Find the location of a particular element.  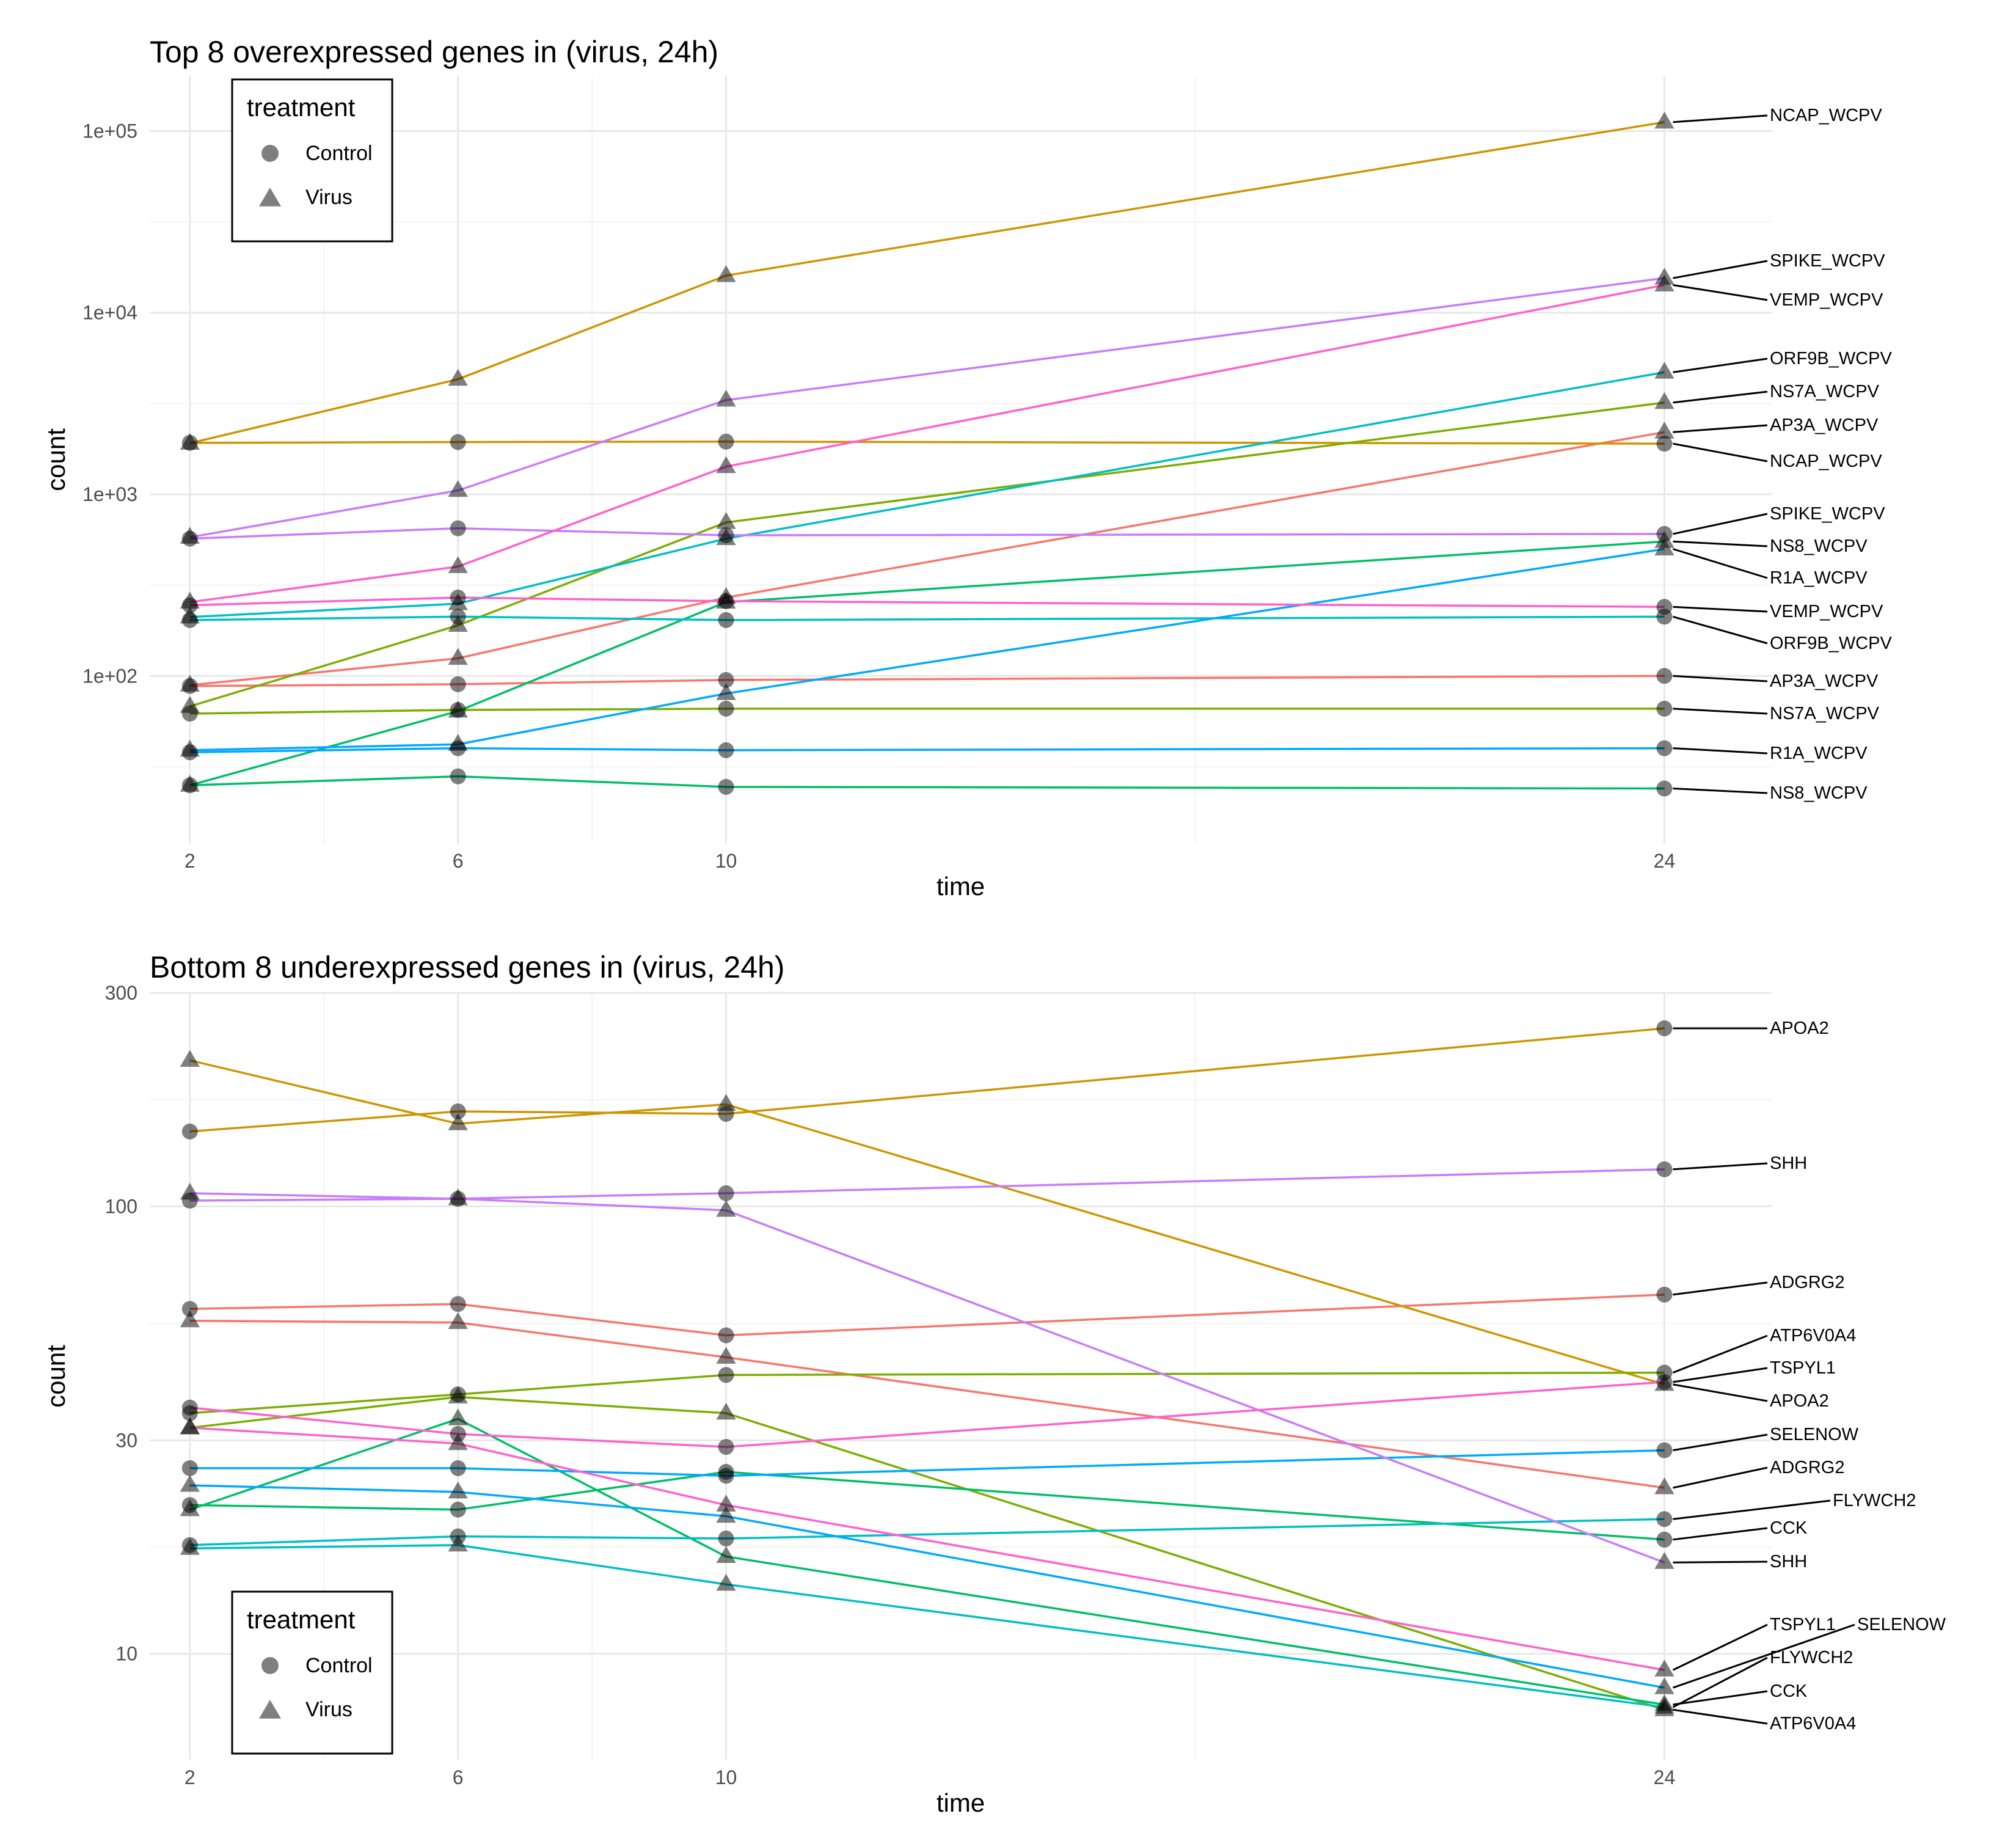

series-line-SELENOW-control is located at coordinates (927, 1463).